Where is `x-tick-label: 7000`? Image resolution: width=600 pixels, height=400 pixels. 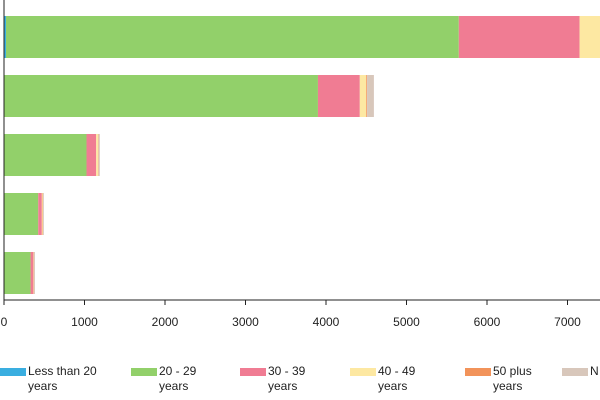 x-tick-label: 7000 is located at coordinates (567, 322).